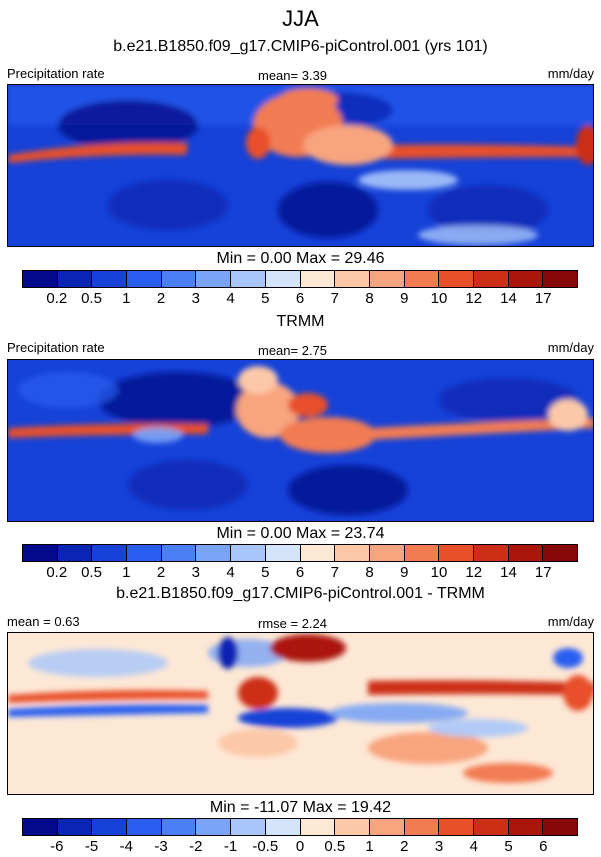  What do you see at coordinates (570, 347) in the screenshot?
I see `panel2-units-label: mm/day` at bounding box center [570, 347].